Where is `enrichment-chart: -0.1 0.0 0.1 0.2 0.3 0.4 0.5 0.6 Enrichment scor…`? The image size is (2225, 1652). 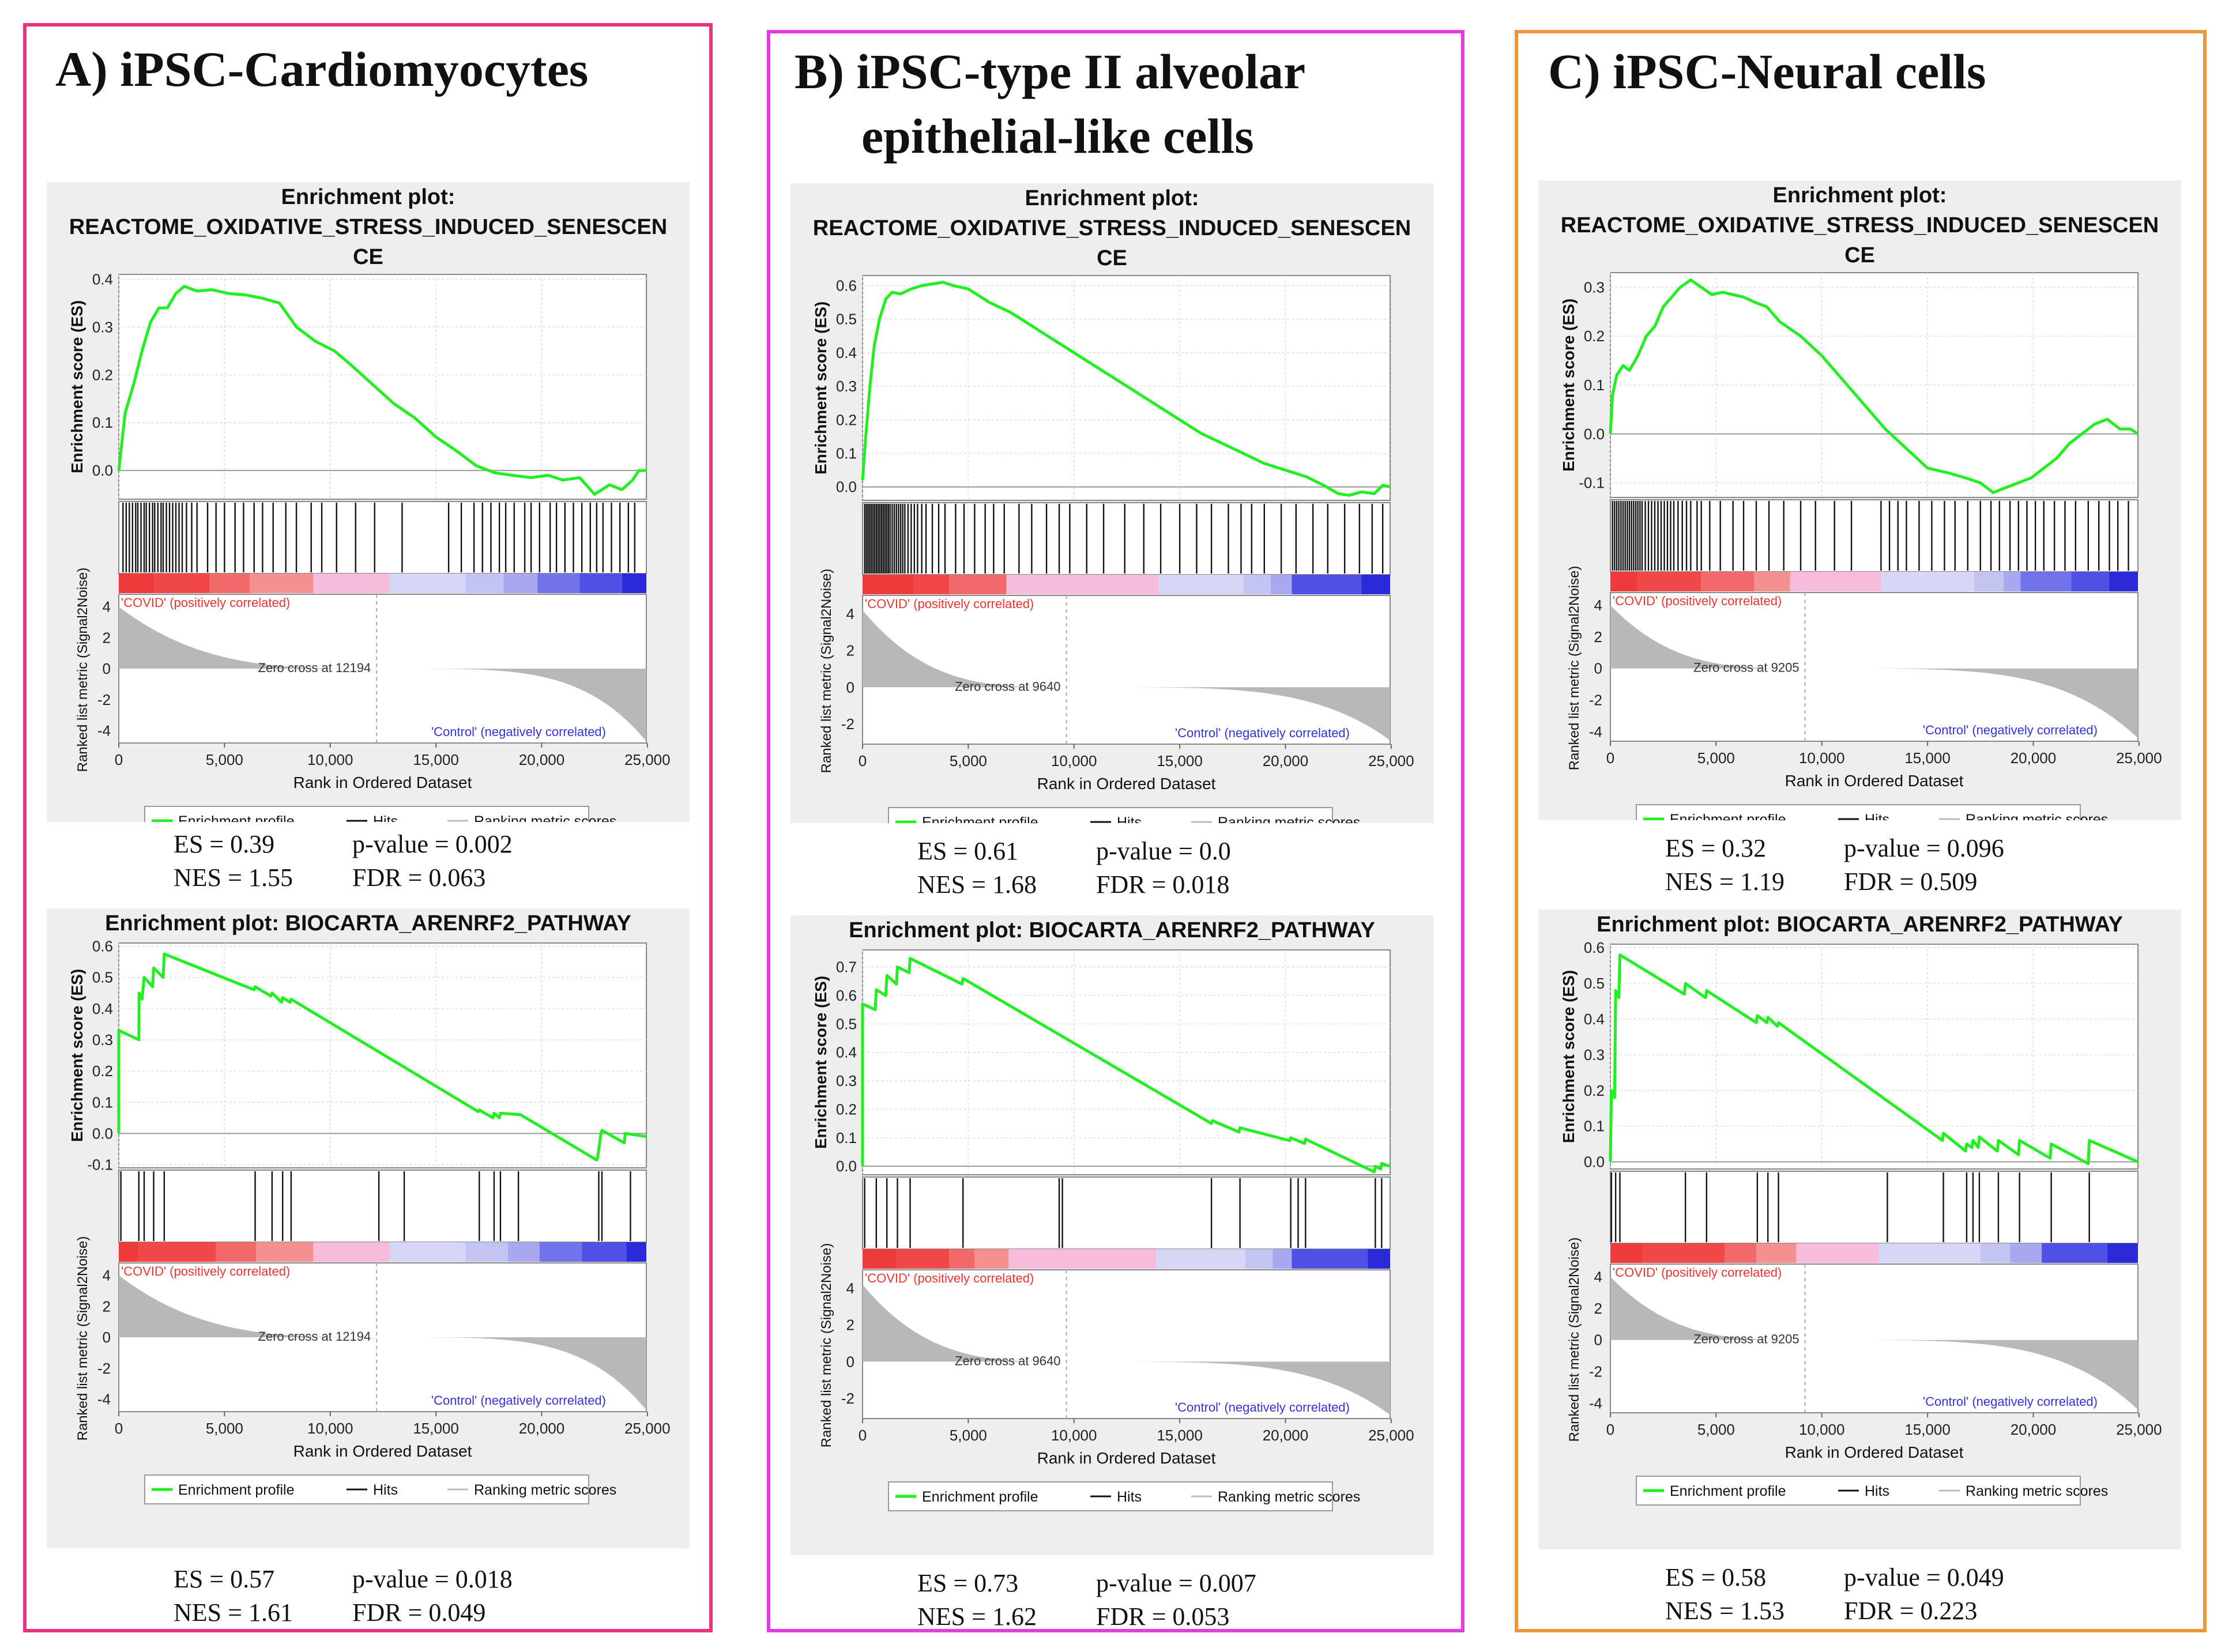 enrichment-chart: -0.1 0.0 0.1 0.2 0.3 0.4 0.5 0.6 Enrichment scor… is located at coordinates (370, 1220).